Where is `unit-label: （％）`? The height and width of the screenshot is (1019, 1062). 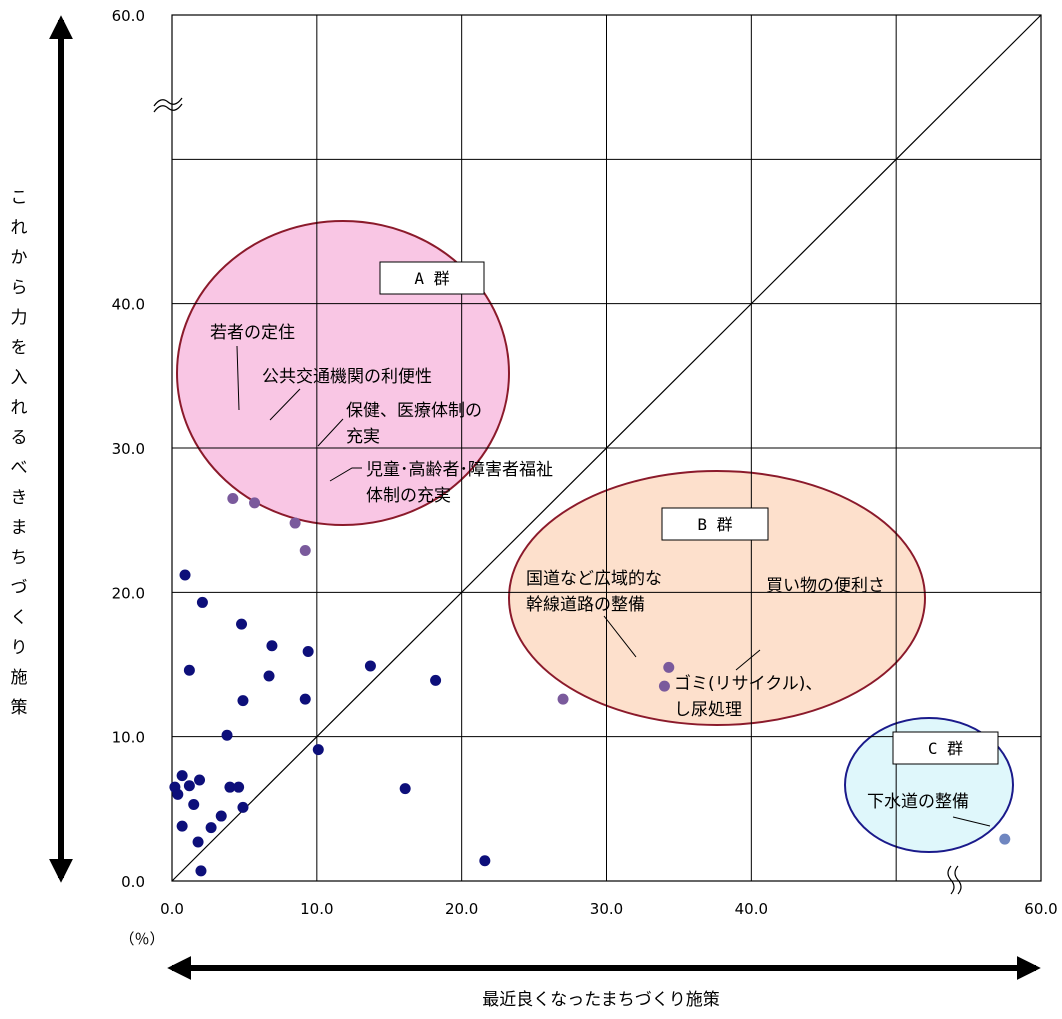 unit-label: （％） is located at coordinates (141, 939).